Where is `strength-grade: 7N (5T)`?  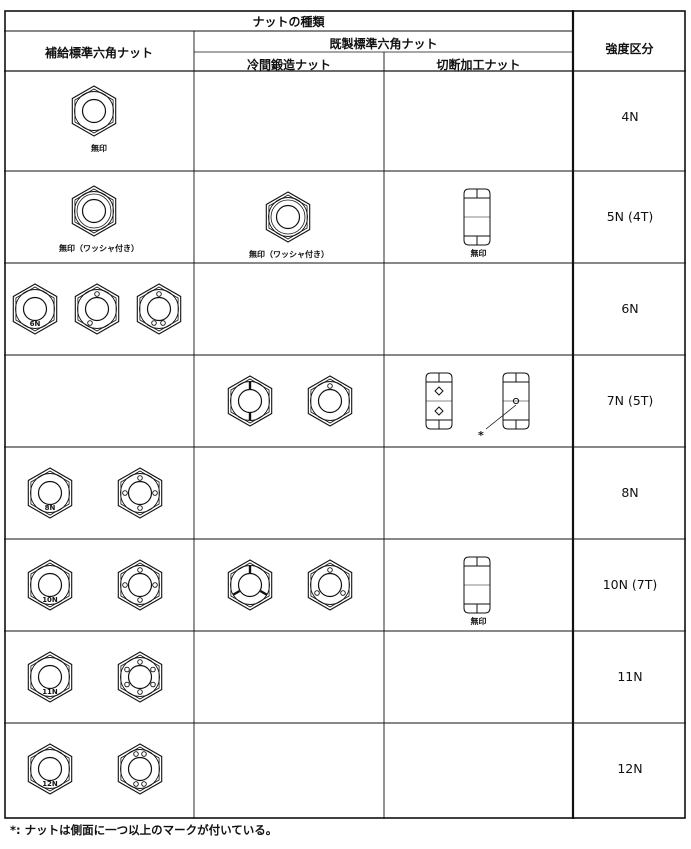 strength-grade: 7N (5T) is located at coordinates (630, 400).